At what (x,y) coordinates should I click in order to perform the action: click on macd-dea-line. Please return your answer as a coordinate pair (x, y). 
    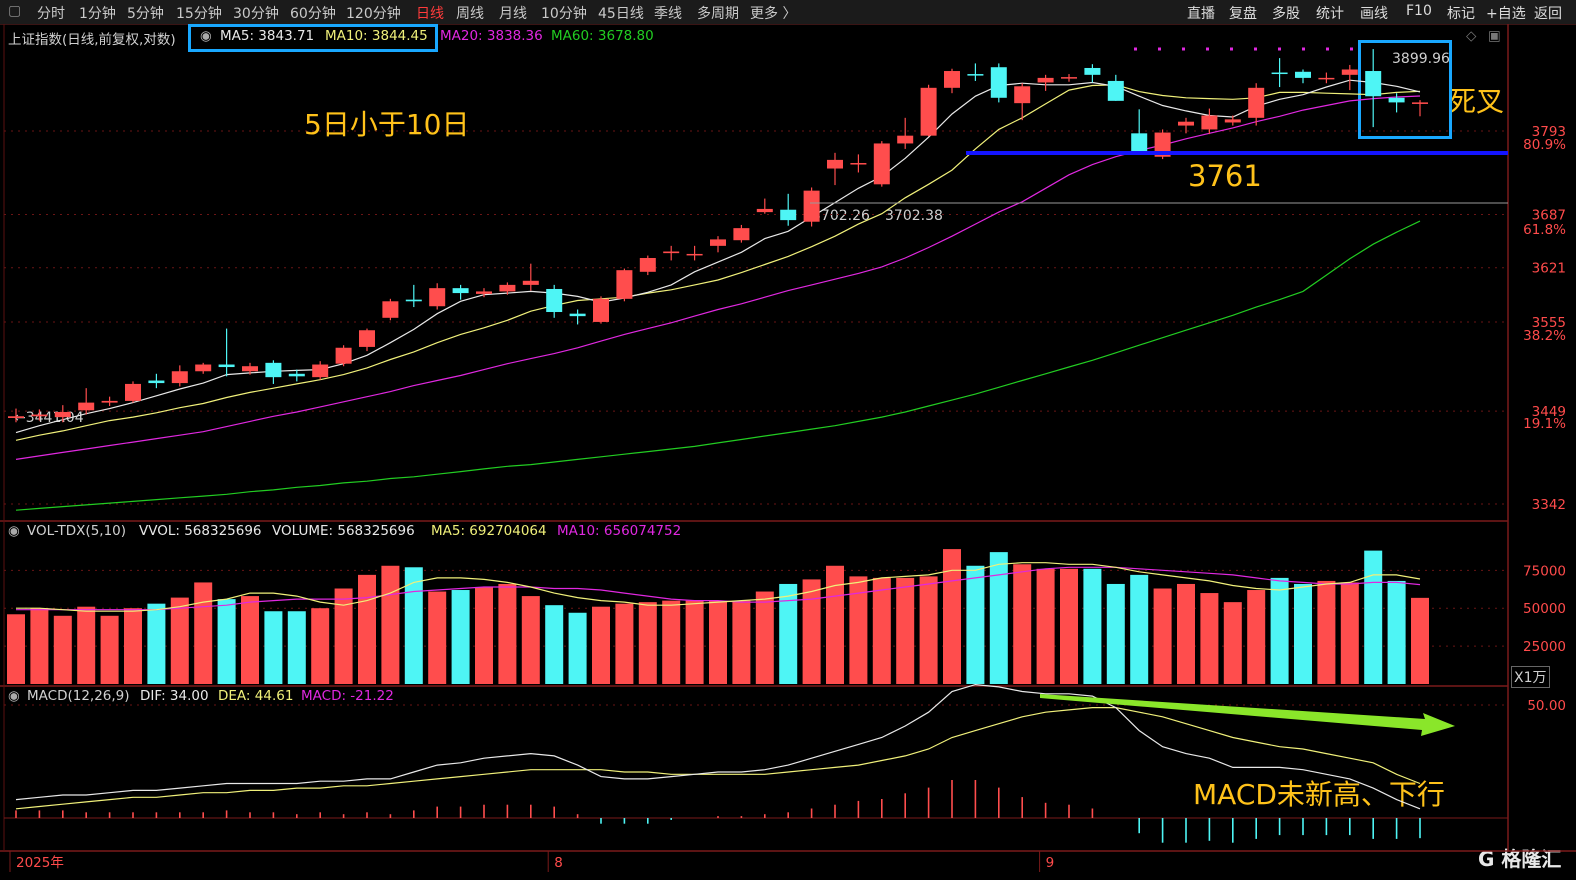
    Looking at the image, I should click on (718, 758).